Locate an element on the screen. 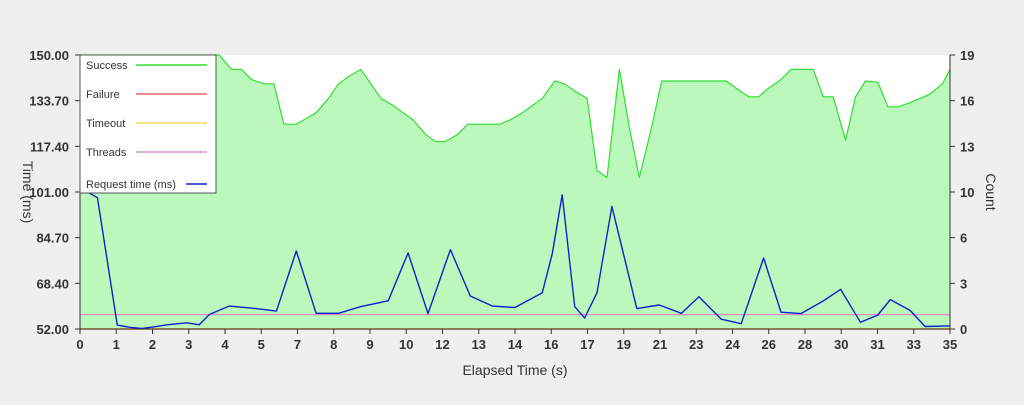 This screenshot has width=1024, height=405. legend-label-timeout: Timeout is located at coordinates (105, 124).